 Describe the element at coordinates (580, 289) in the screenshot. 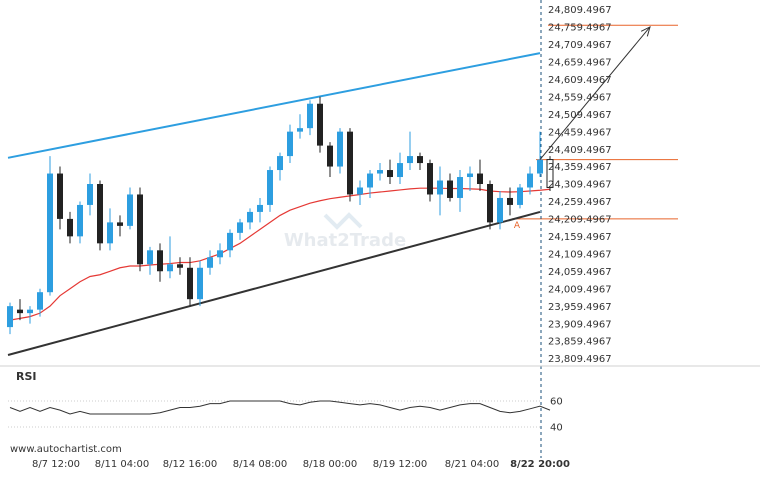

I see `y-tick-label: 24,009.4967` at that location.